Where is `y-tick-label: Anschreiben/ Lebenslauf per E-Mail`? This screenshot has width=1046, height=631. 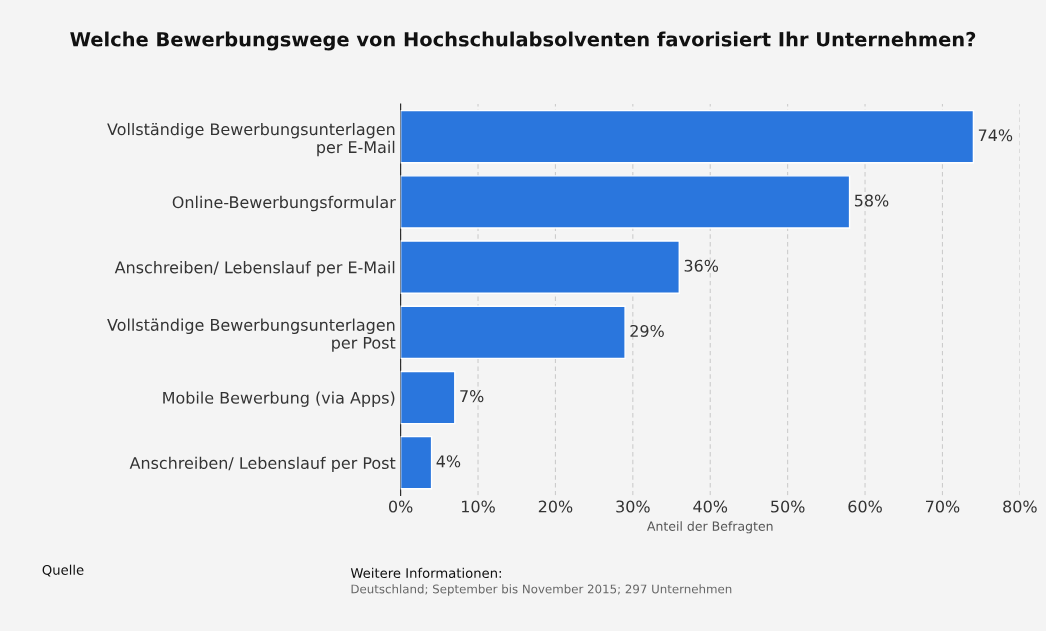
y-tick-label: Anschreiben/ Lebenslauf per E-Mail is located at coordinates (254, 269).